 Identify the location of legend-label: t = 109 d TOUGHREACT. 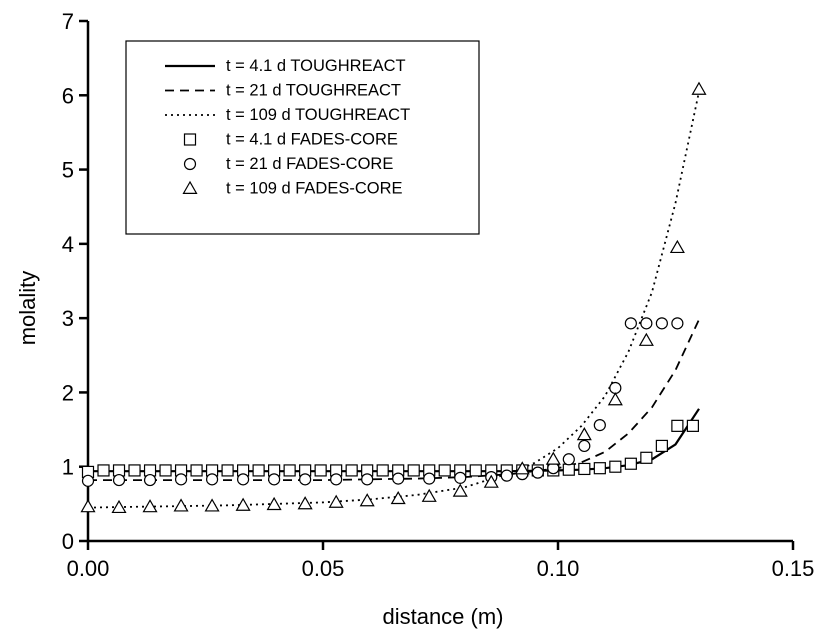
(318, 115).